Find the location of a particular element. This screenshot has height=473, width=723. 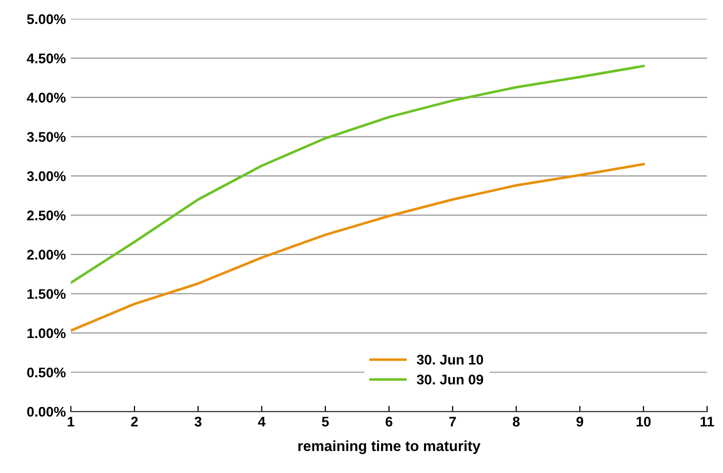

x-tick-label: 6 is located at coordinates (389, 421).